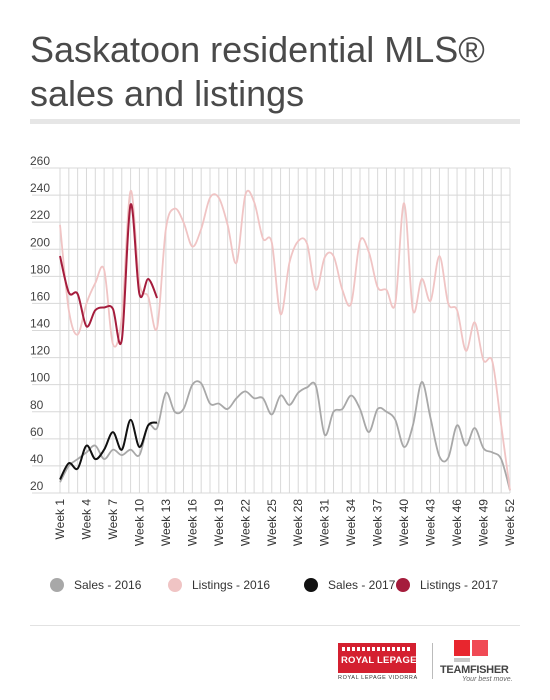 Image resolution: width=550 pixels, height=700 pixels. Describe the element at coordinates (471, 651) in the screenshot. I see `teamfisher-squares-icon` at that location.